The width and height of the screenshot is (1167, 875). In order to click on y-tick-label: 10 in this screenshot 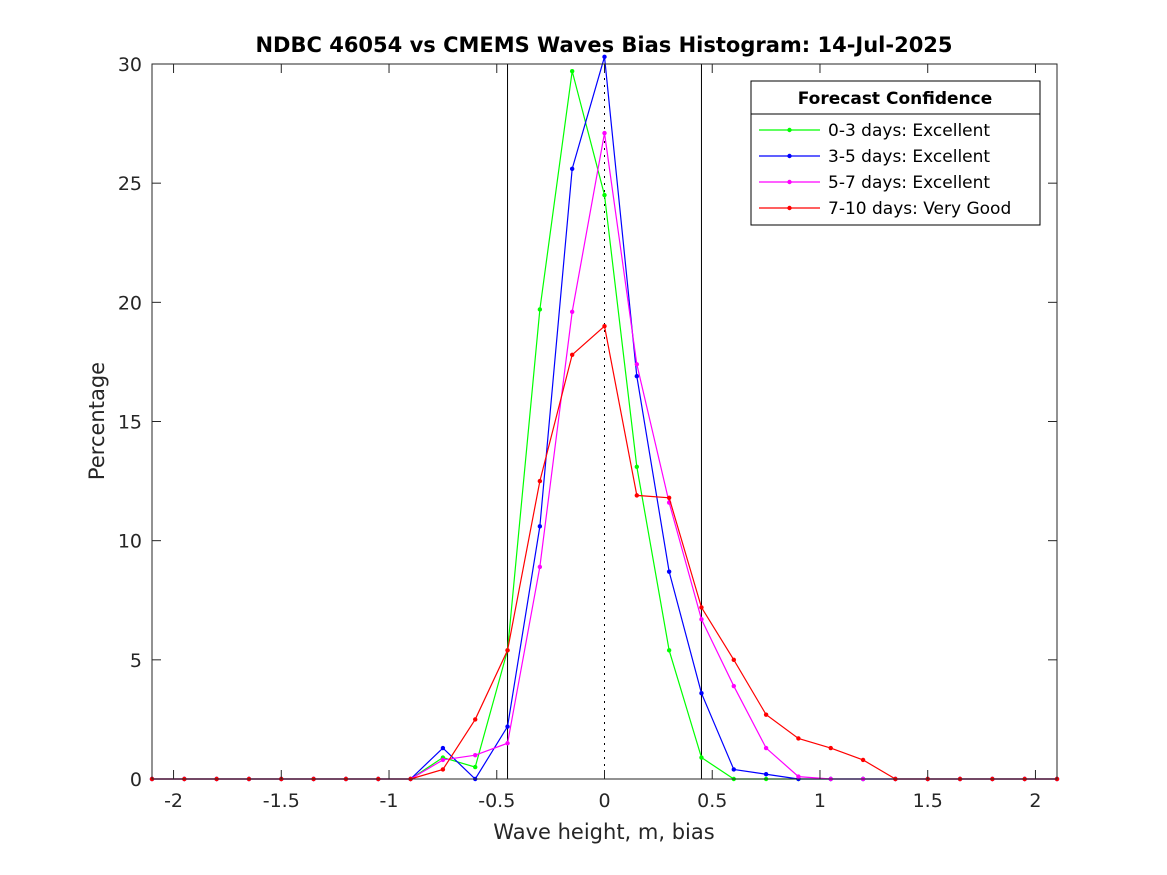, I will do `click(130, 542)`.